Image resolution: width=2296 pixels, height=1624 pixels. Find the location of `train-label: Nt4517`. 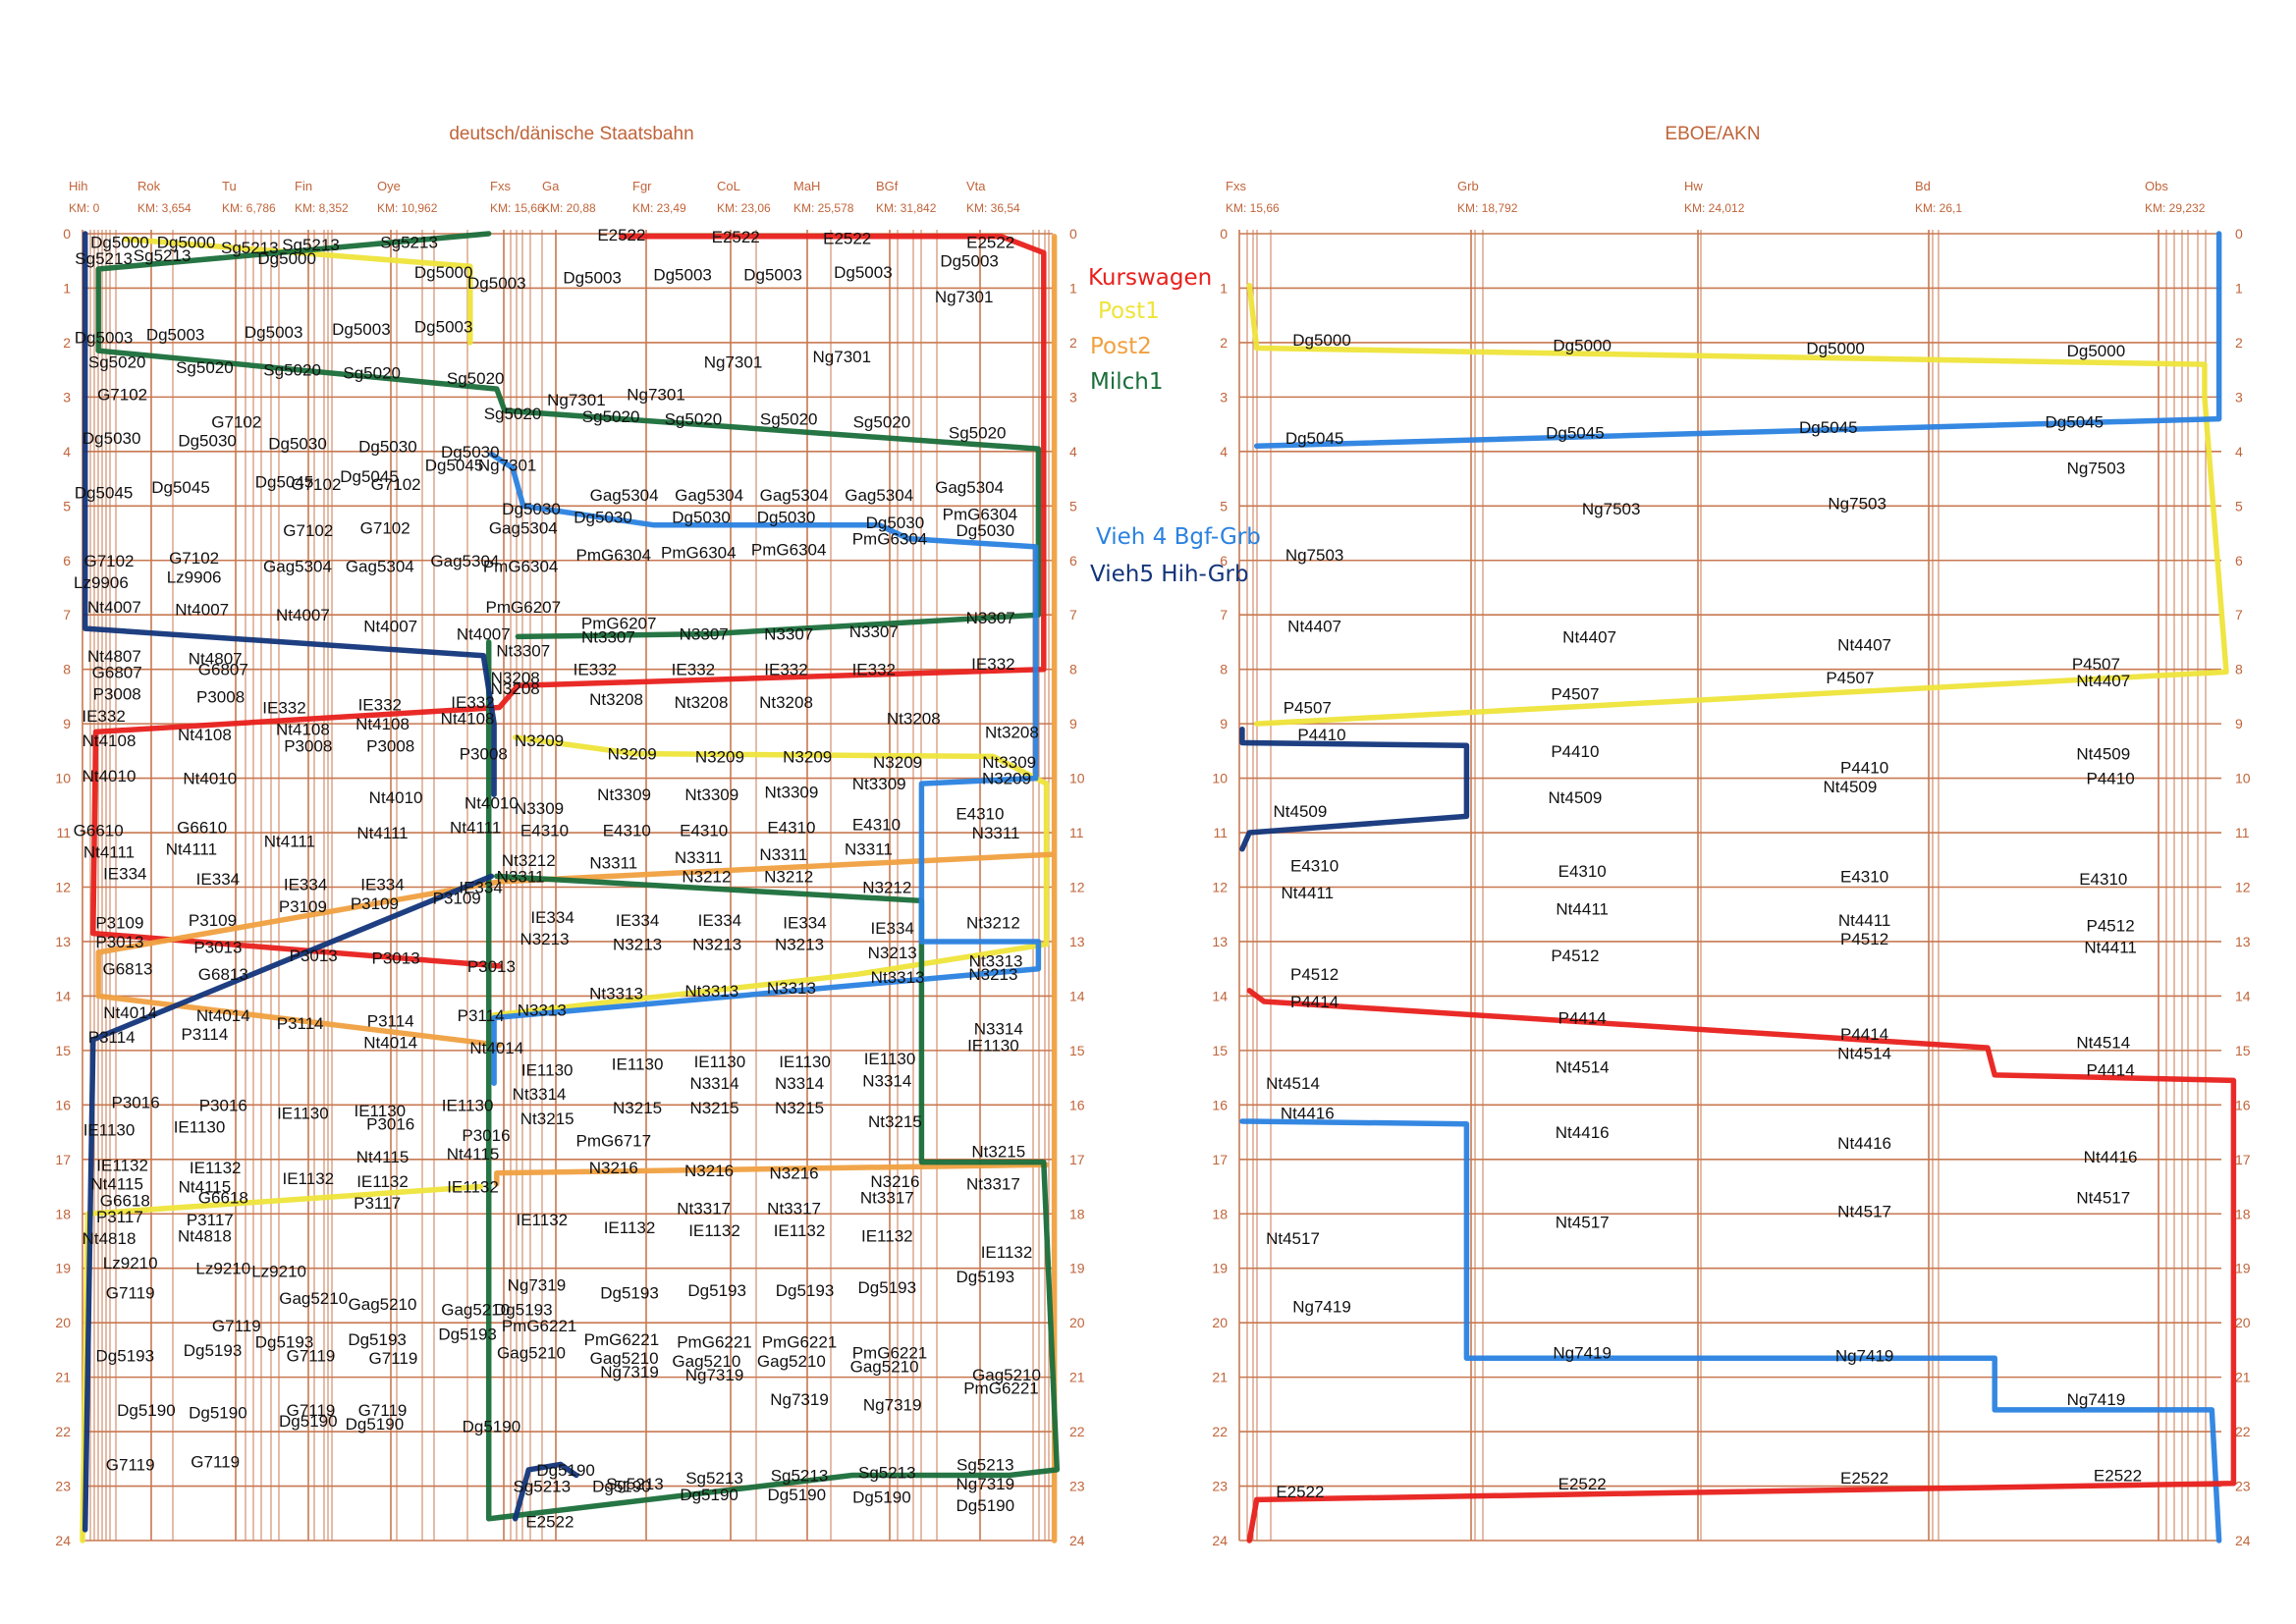

train-label: Nt4517 is located at coordinates (1864, 1212).